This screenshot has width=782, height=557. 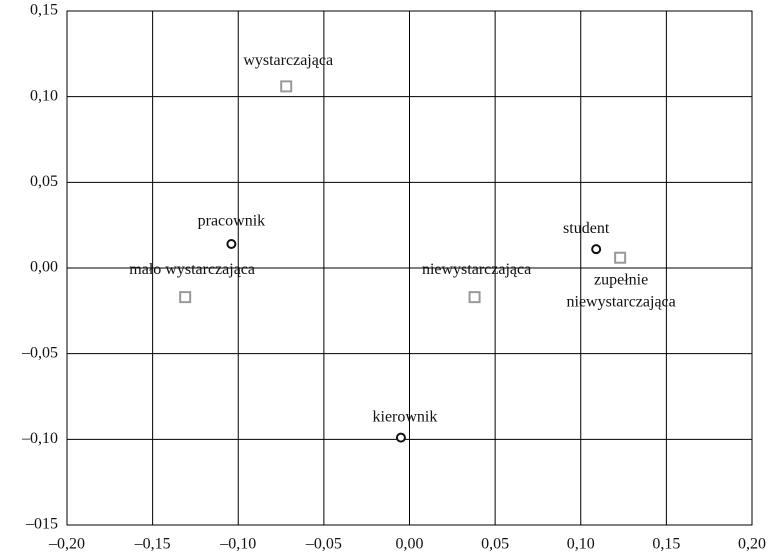 What do you see at coordinates (41, 524) in the screenshot?
I see `y-tick-label: –015` at bounding box center [41, 524].